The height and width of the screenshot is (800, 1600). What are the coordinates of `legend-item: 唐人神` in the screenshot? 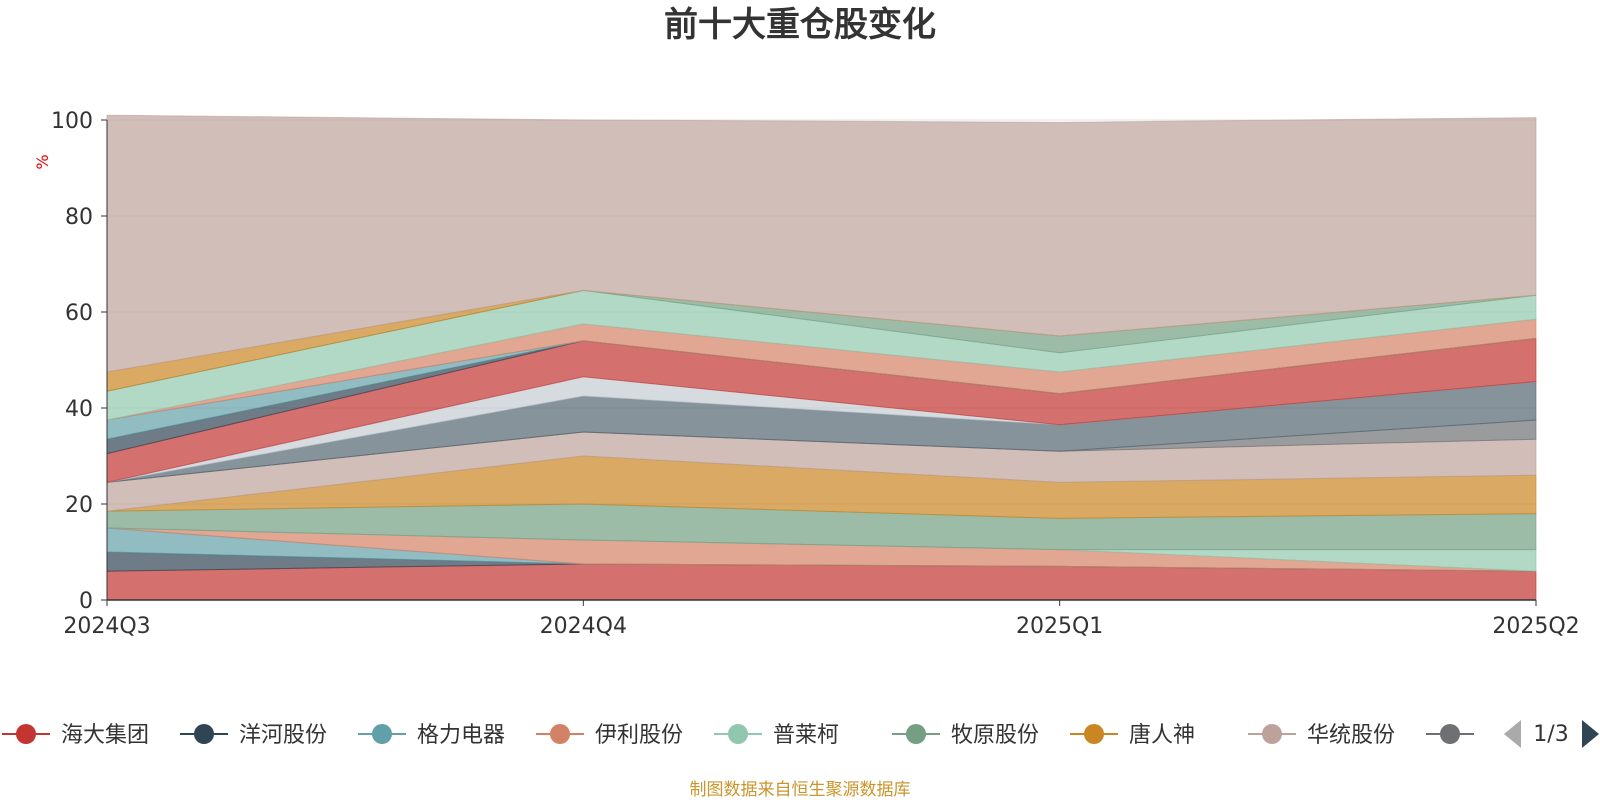 It's located at (1132, 735).